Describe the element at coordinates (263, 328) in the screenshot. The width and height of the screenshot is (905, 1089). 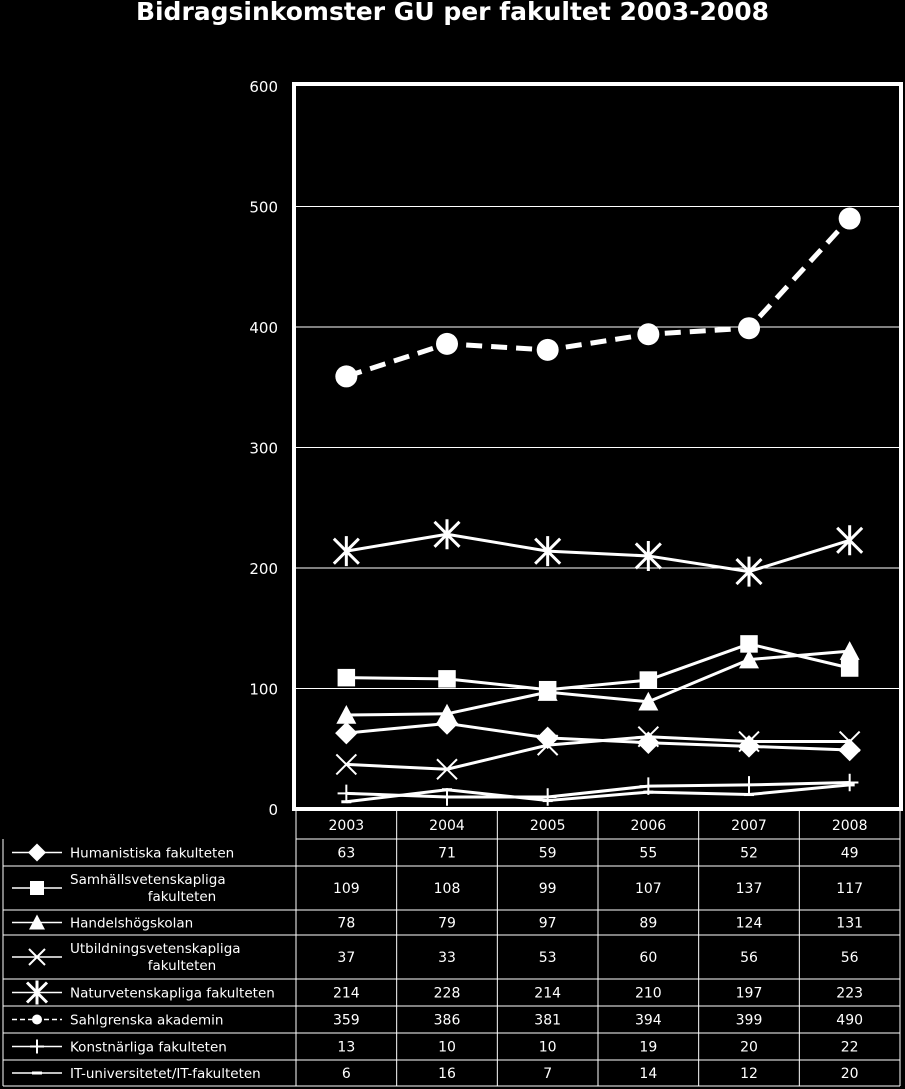
I see `y-tick-label: 400` at that location.